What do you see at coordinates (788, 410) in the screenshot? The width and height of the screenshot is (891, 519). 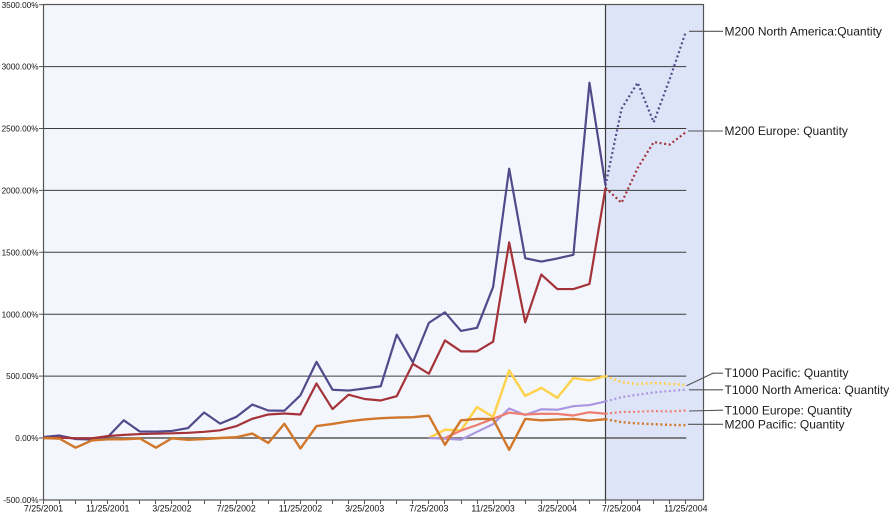 I see `svg-text: T1000 Europe: Quantity` at bounding box center [788, 410].